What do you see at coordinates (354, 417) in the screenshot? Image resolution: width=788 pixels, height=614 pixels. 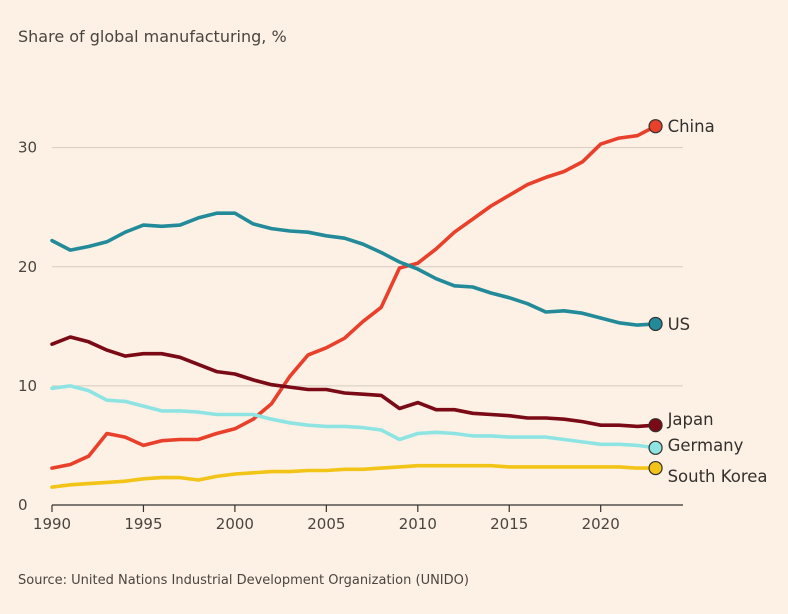 I see `series-line-germany` at bounding box center [354, 417].